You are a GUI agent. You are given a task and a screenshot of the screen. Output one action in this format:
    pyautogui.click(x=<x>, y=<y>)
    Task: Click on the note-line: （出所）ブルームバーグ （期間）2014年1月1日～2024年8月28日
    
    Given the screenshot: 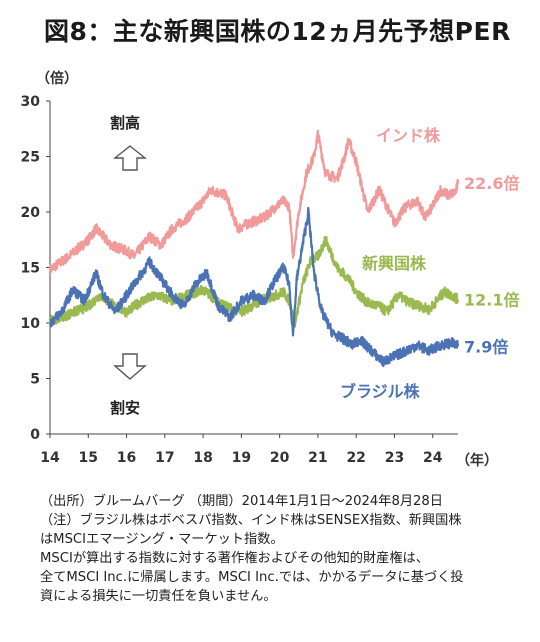 What is the action you would take?
    pyautogui.click(x=241, y=501)
    